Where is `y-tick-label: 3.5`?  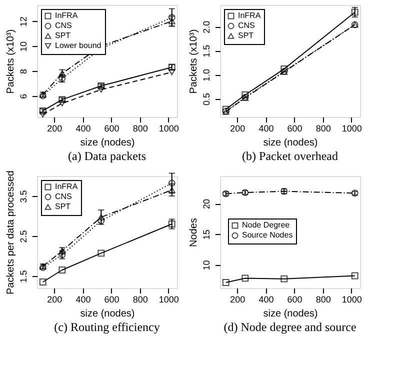
y-tick-label: 3.5 is located at coordinates (23, 196).